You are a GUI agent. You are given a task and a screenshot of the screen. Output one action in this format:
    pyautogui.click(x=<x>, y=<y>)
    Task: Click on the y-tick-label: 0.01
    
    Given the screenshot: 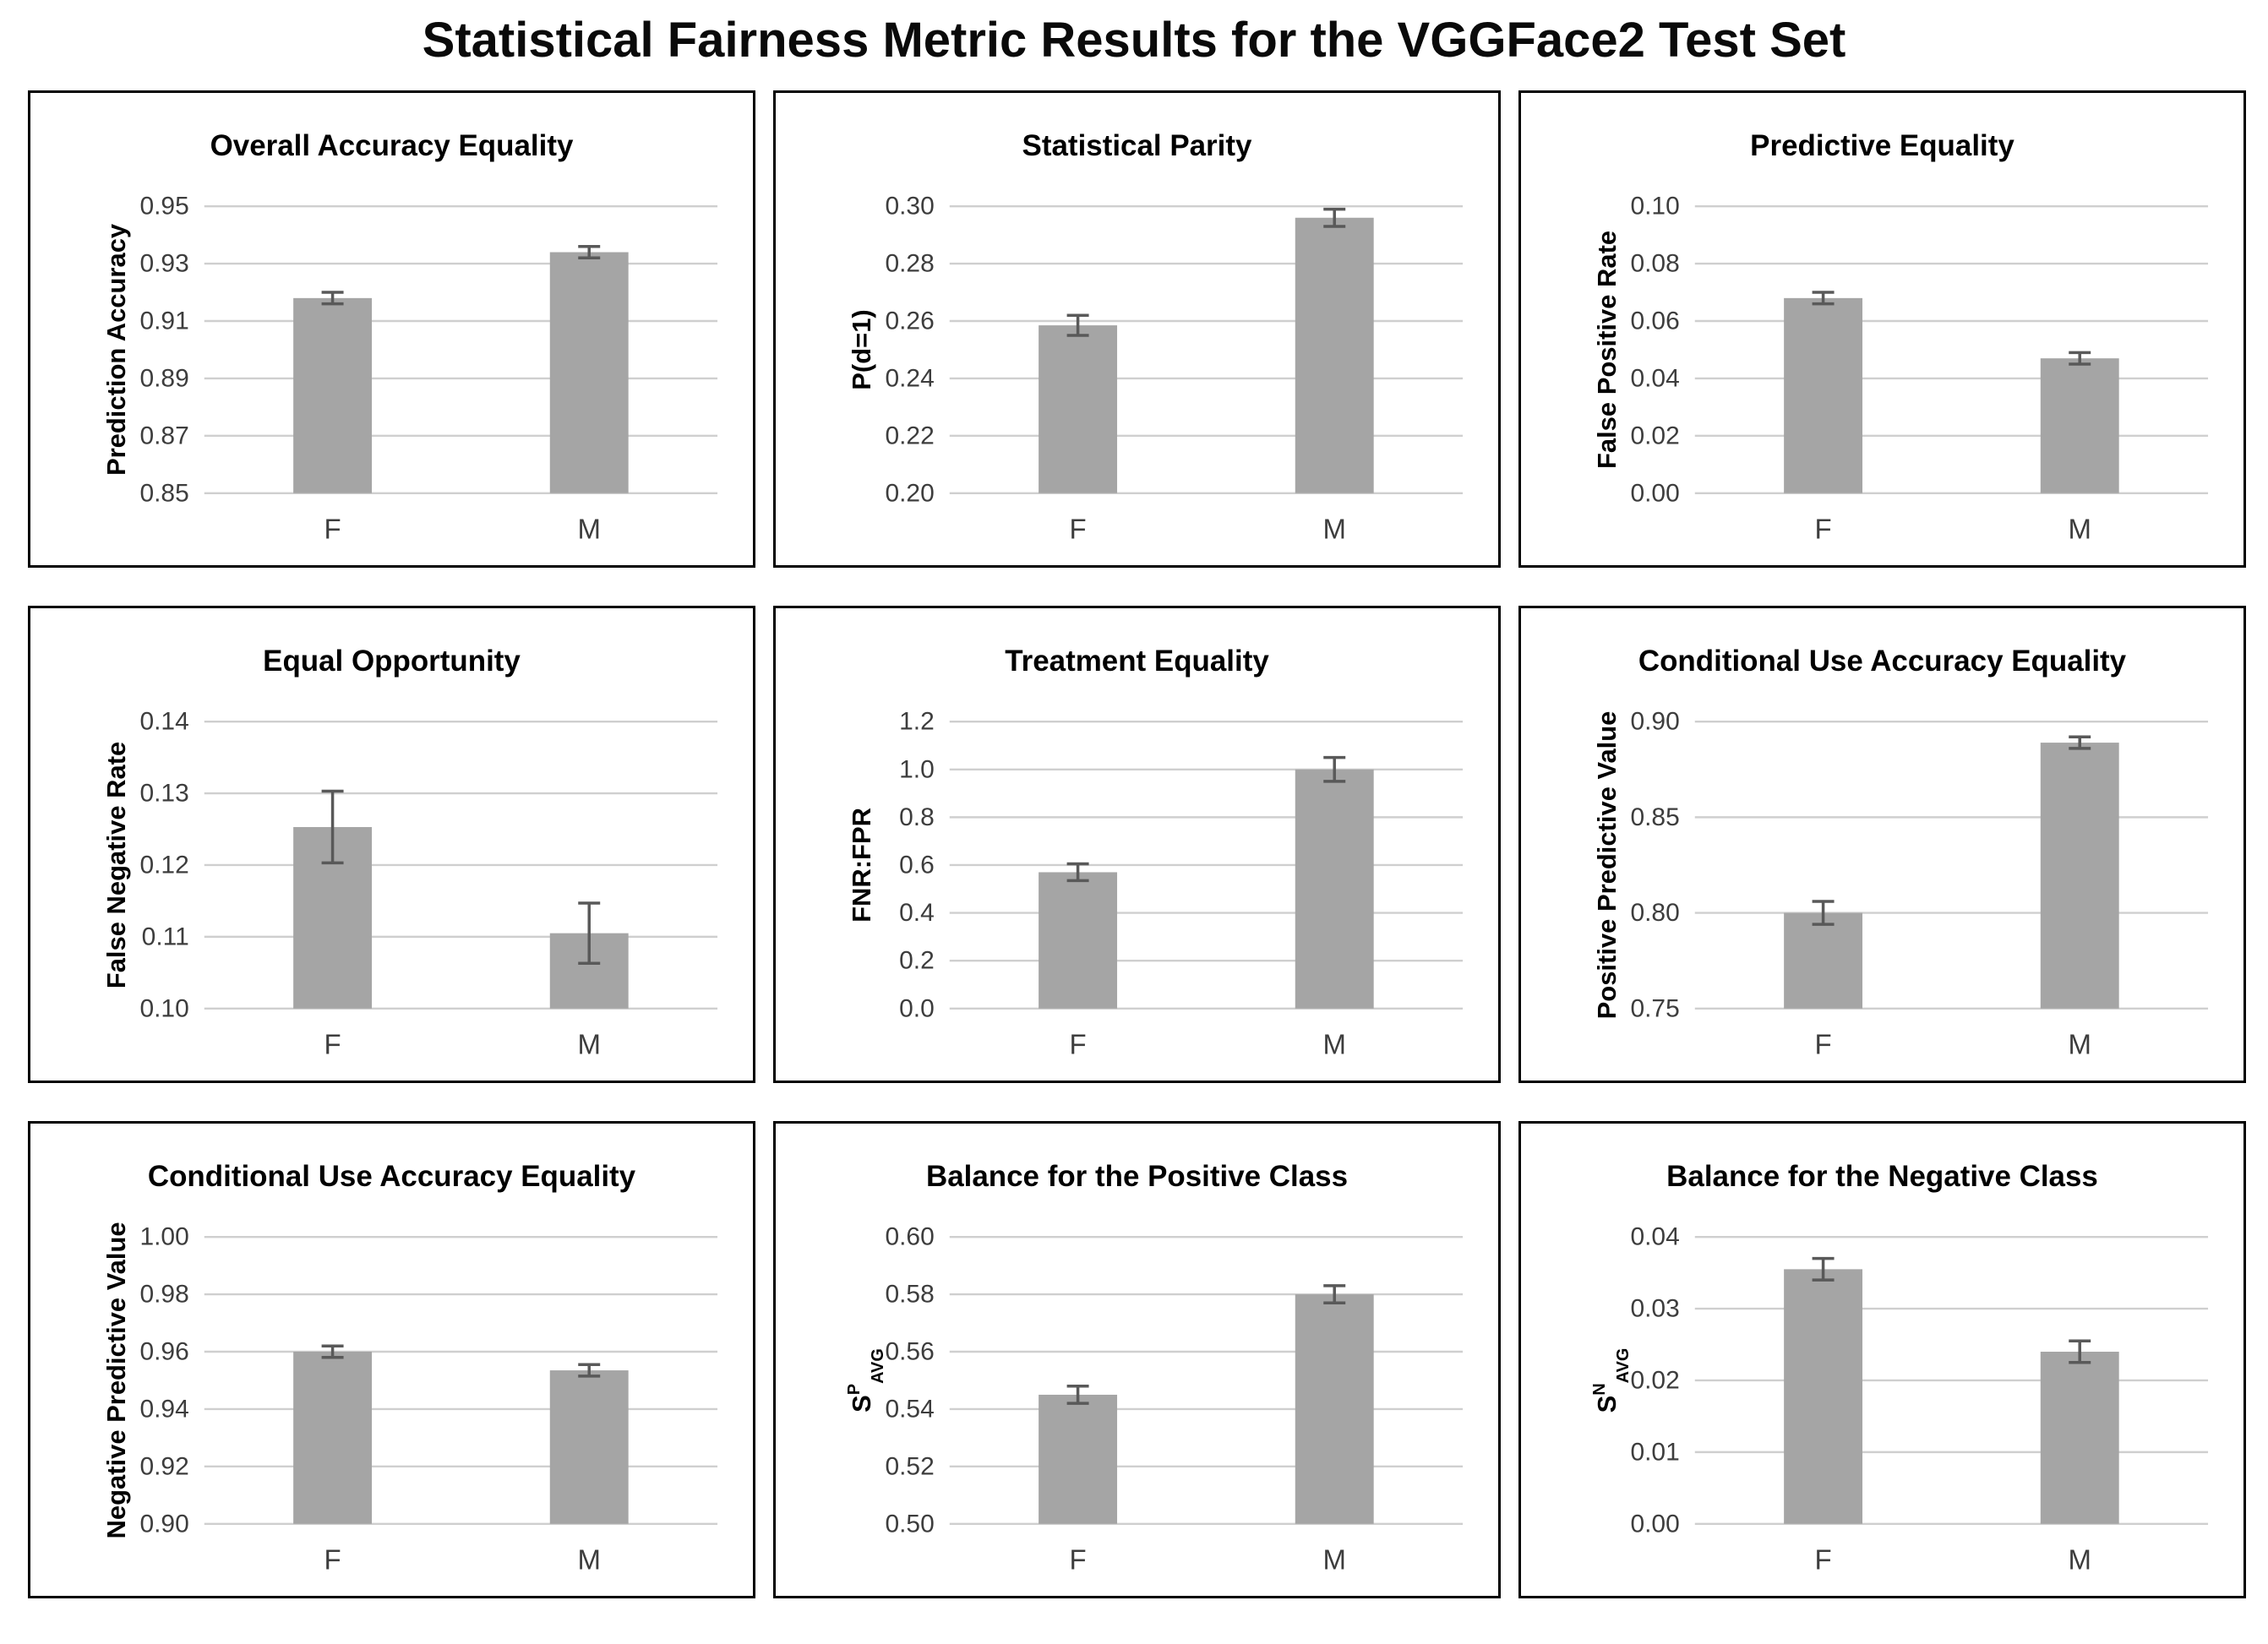 What is the action you would take?
    pyautogui.click(x=1654, y=1452)
    